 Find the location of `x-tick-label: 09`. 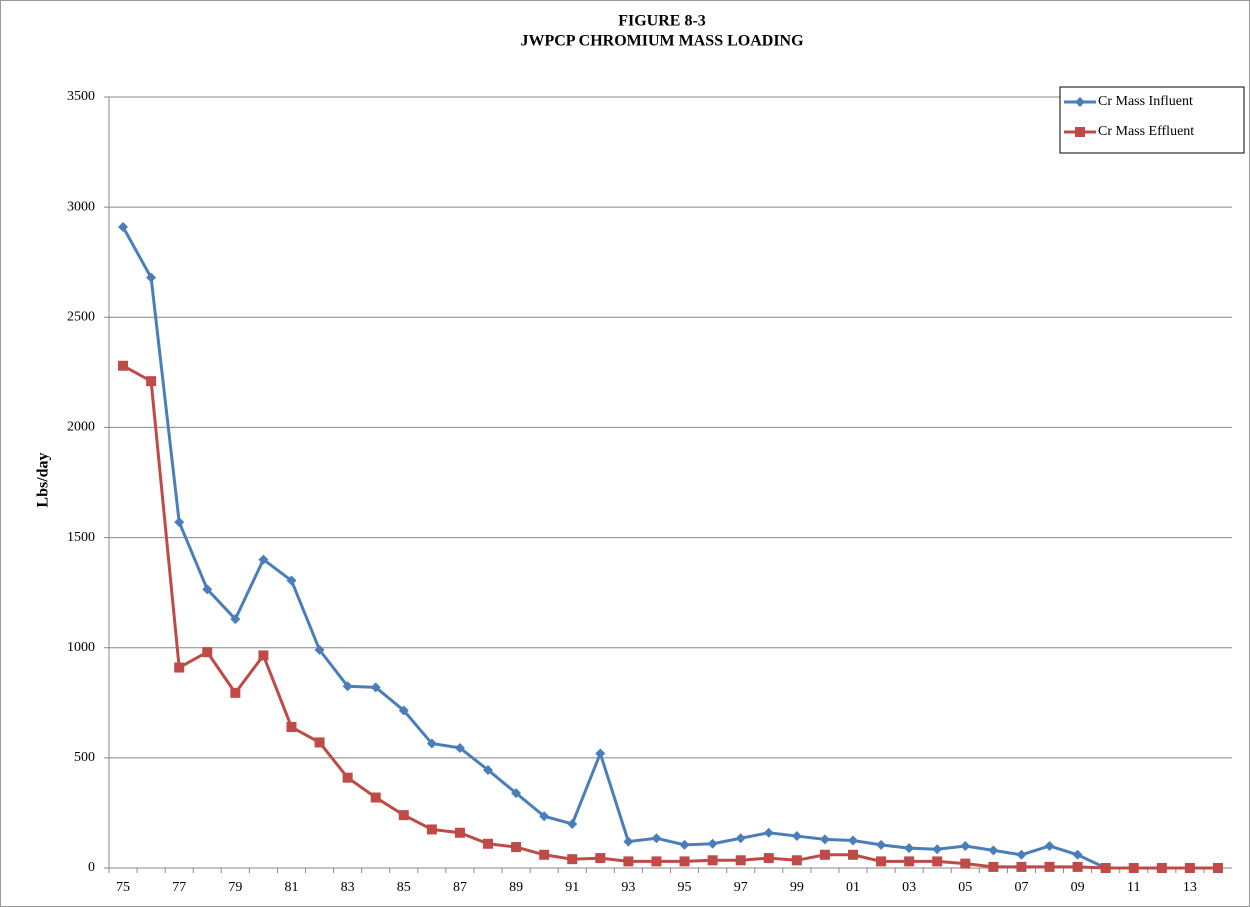

x-tick-label: 09 is located at coordinates (1078, 887).